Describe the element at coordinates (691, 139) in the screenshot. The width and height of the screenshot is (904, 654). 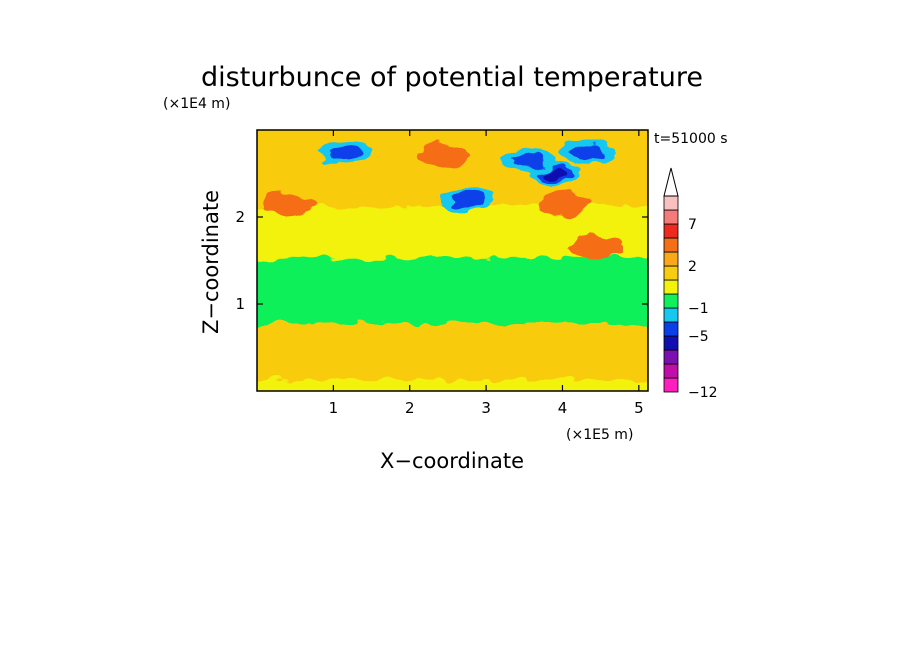
I see `time-label: t=51000 s` at that location.